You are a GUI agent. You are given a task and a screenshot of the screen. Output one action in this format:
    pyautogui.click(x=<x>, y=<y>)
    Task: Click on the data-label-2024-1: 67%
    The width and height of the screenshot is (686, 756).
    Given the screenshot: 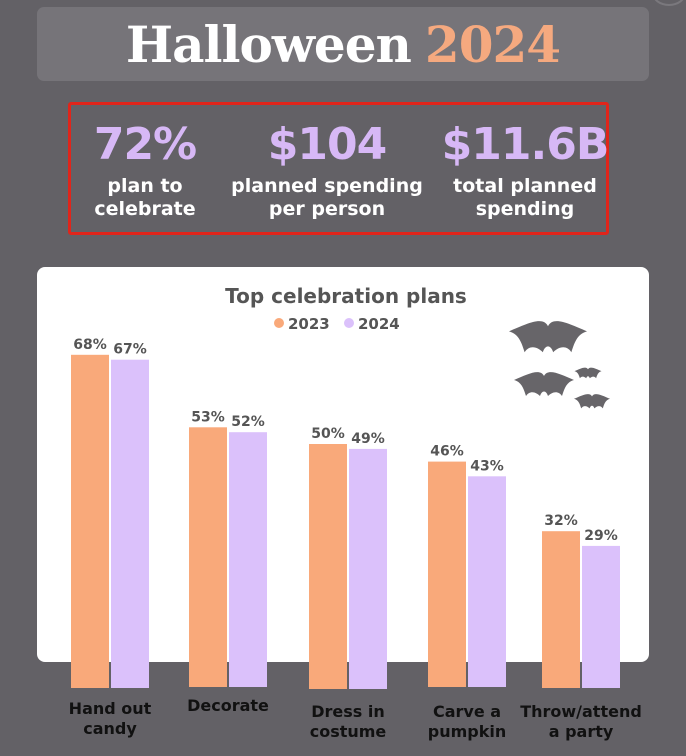 What is the action you would take?
    pyautogui.click(x=130, y=350)
    